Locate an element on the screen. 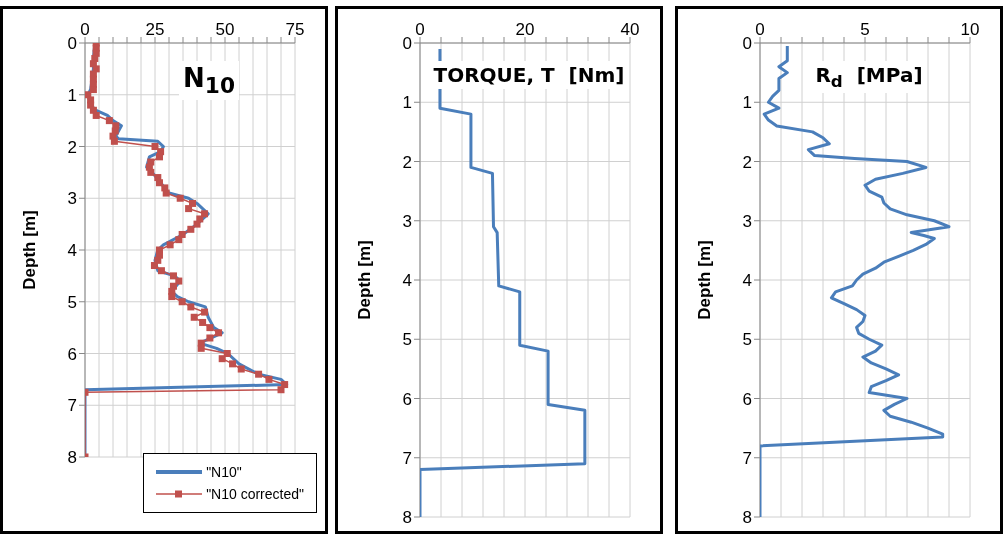  x-tick-label: 10 is located at coordinates (970, 29).